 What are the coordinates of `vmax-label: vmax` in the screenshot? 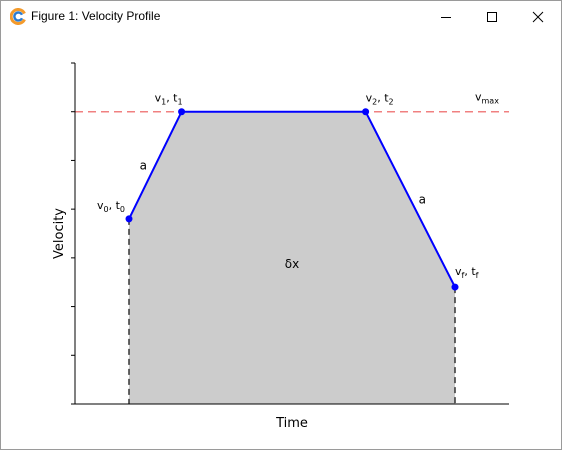 It's located at (487, 98).